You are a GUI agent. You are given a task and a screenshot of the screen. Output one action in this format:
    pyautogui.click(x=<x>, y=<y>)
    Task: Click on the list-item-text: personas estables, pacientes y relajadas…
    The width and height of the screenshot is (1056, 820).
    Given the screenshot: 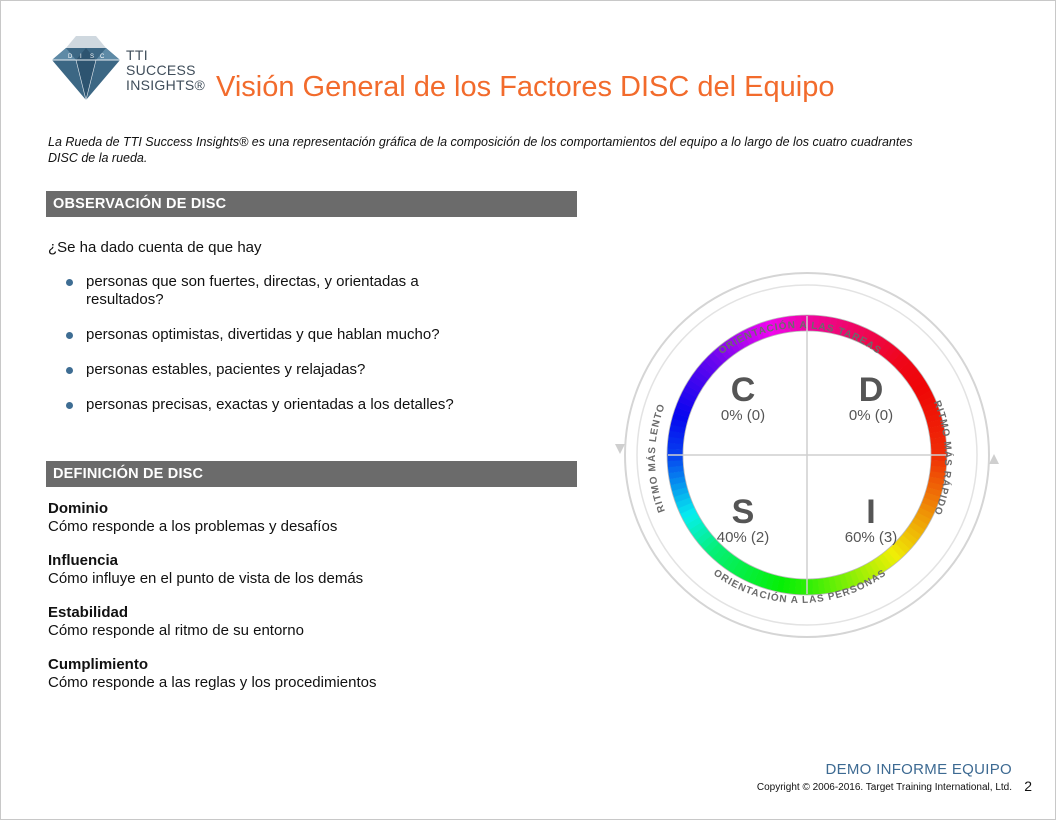 What is the action you would take?
    pyautogui.click(x=226, y=369)
    